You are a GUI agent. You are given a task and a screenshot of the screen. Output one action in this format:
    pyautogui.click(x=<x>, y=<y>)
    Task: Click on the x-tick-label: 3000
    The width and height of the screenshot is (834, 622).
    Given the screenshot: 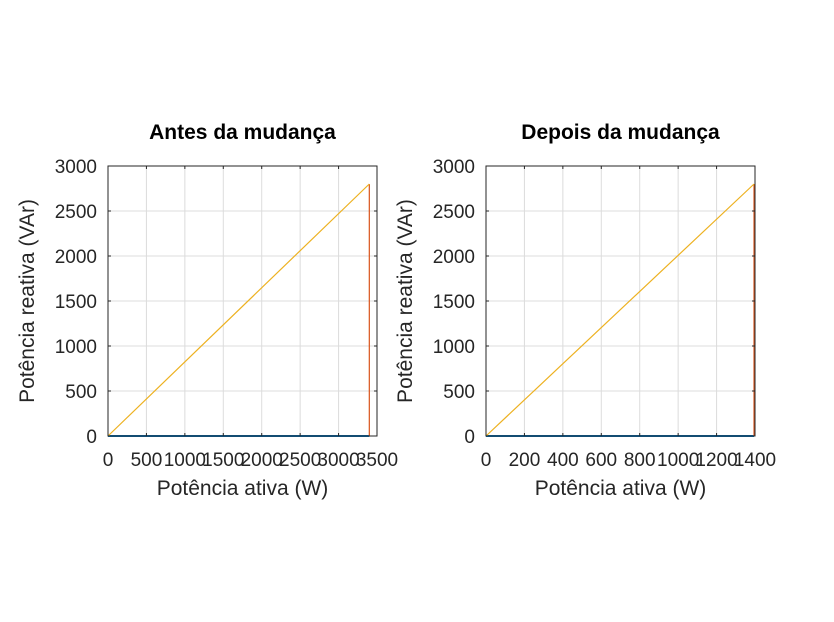 What is the action you would take?
    pyautogui.click(x=338, y=460)
    